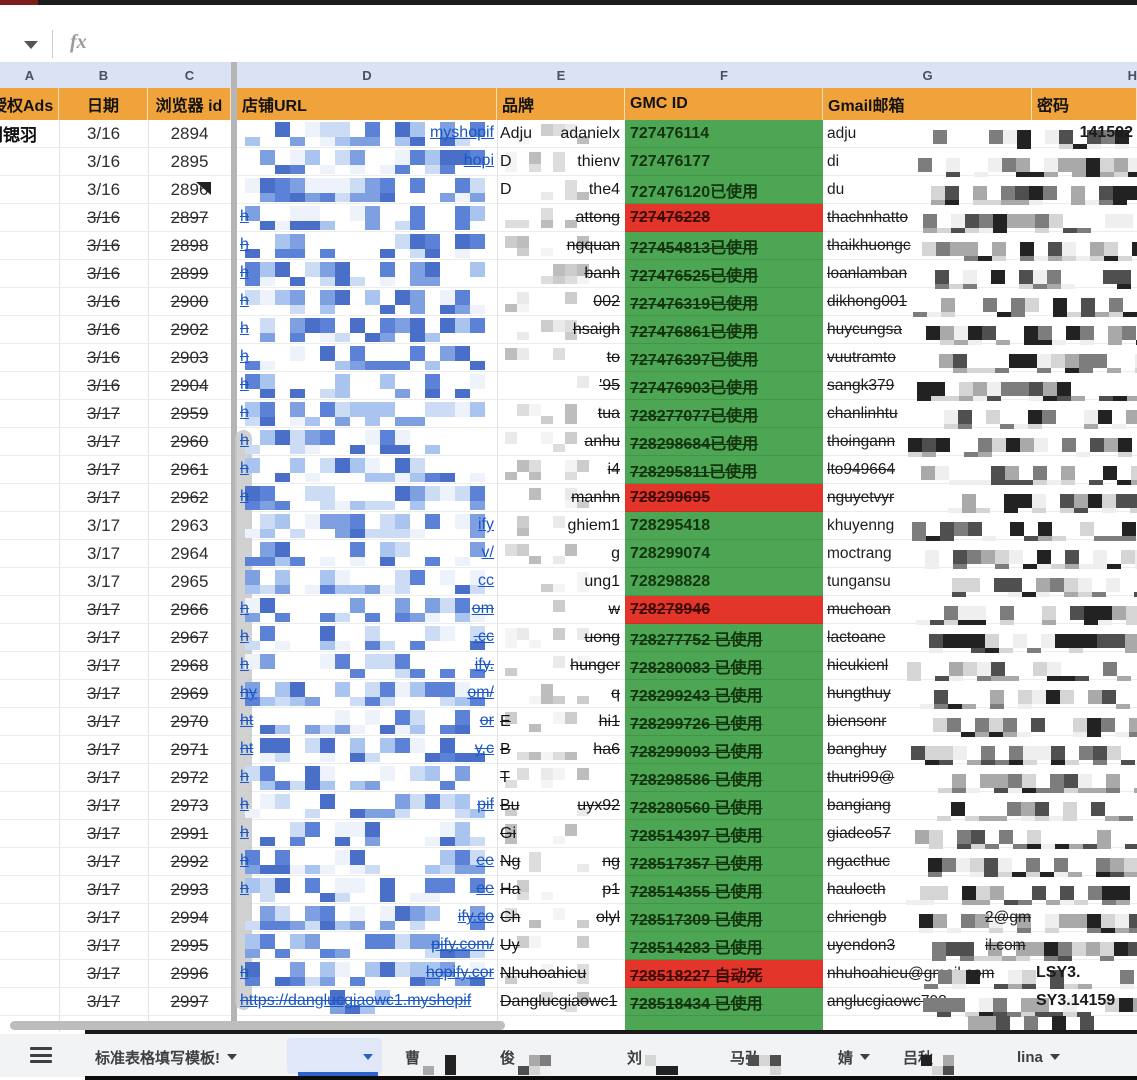 This screenshot has width=1137, height=1080. Describe the element at coordinates (724, 890) in the screenshot. I see `cell-gmc-id: 728514355 已使用` at that location.